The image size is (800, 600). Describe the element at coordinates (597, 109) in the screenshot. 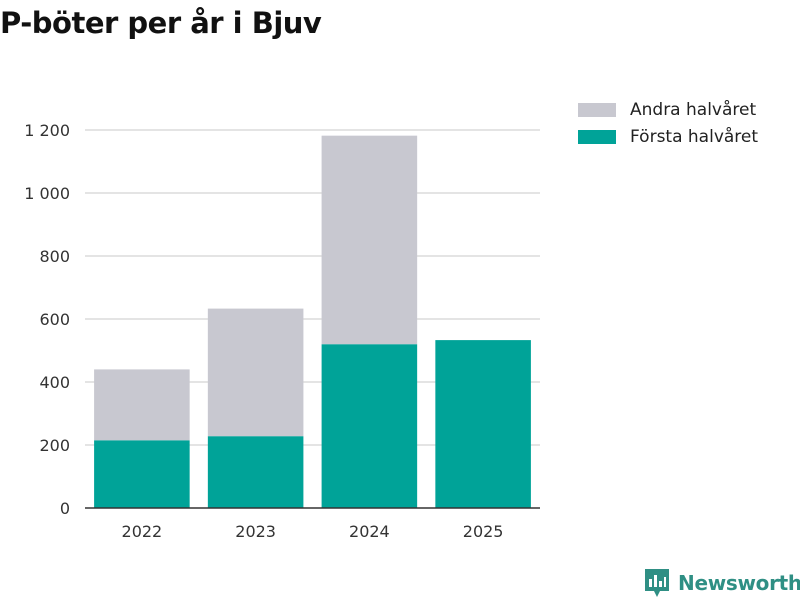

I see `legend-swatch-andra` at that location.